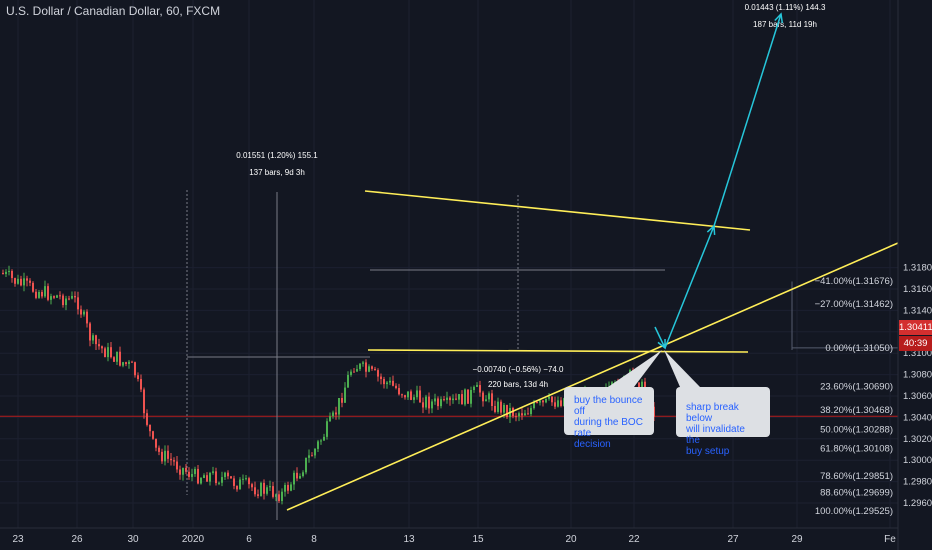  Describe the element at coordinates (917, 375) in the screenshot. I see `y-tick-label: 1.30800` at that location.